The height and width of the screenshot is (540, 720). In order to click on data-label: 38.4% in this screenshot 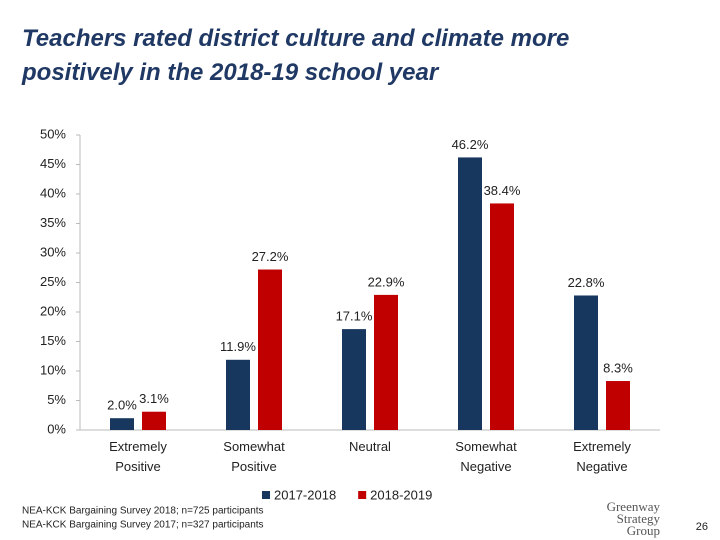, I will do `click(502, 190)`.